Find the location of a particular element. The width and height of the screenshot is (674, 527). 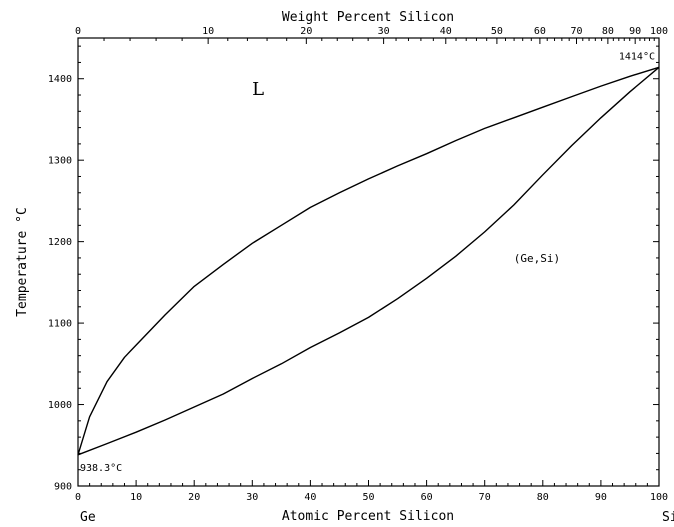

top-tick-label: 90 is located at coordinates (635, 31).